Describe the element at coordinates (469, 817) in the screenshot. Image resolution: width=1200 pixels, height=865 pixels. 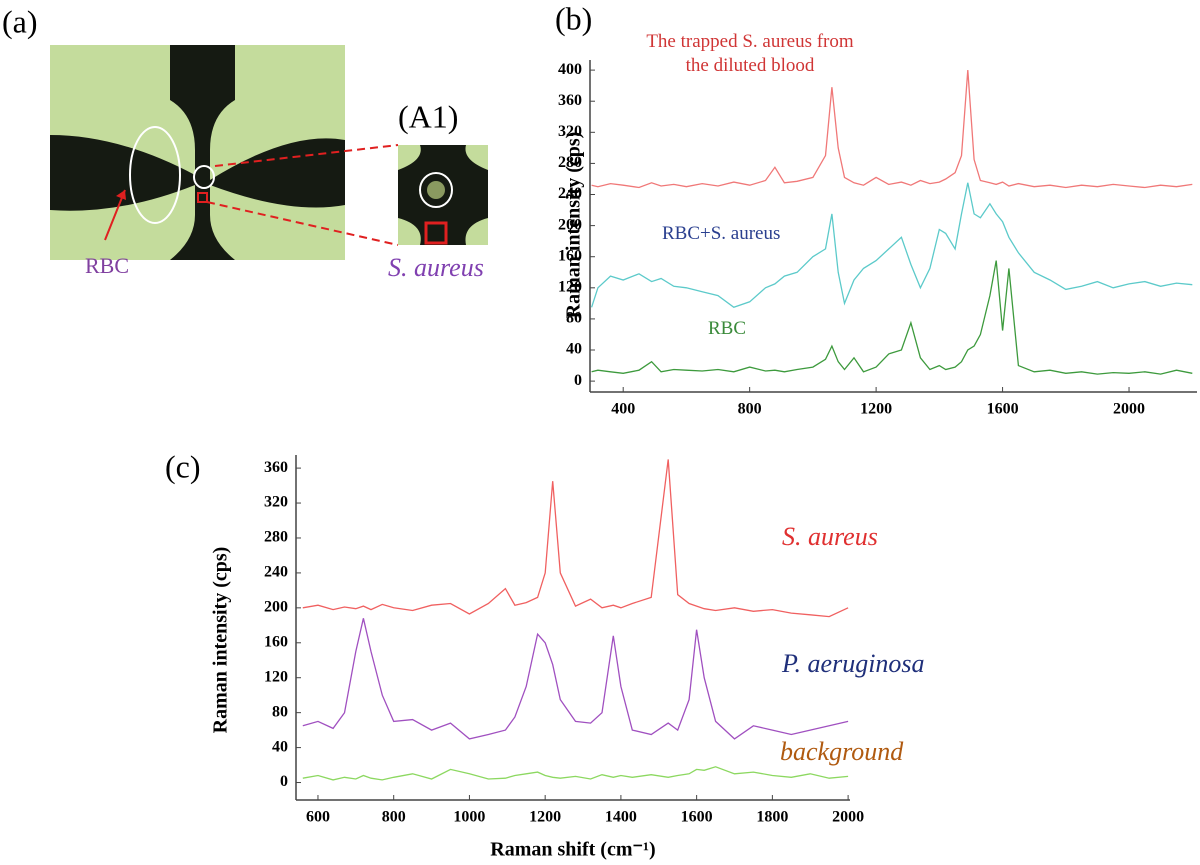
I see `x-tick-label: 1000` at that location.